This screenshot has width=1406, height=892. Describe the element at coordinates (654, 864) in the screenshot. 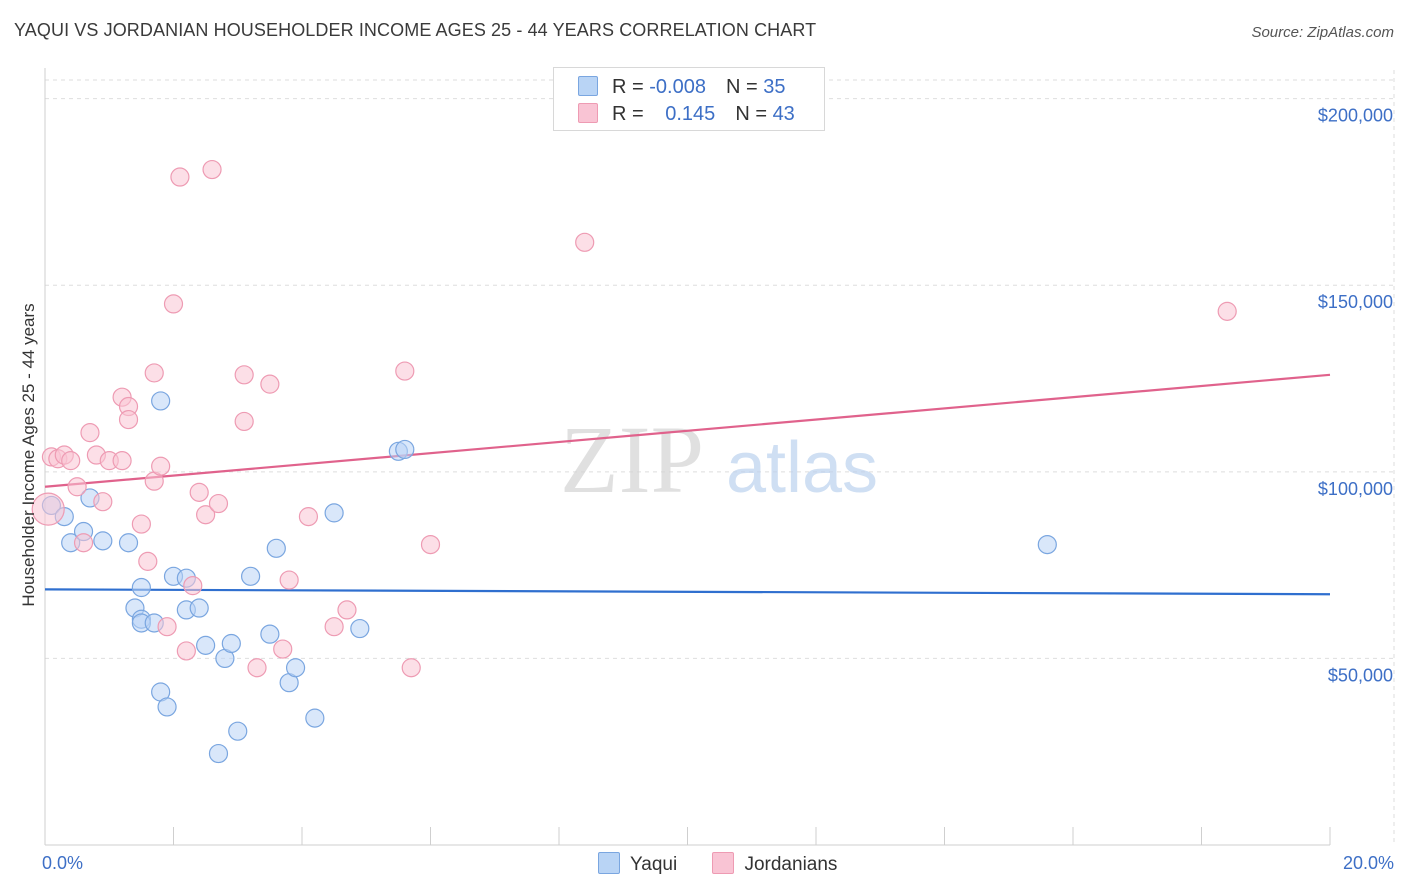

I see `legend-label: Yaqui` at that location.